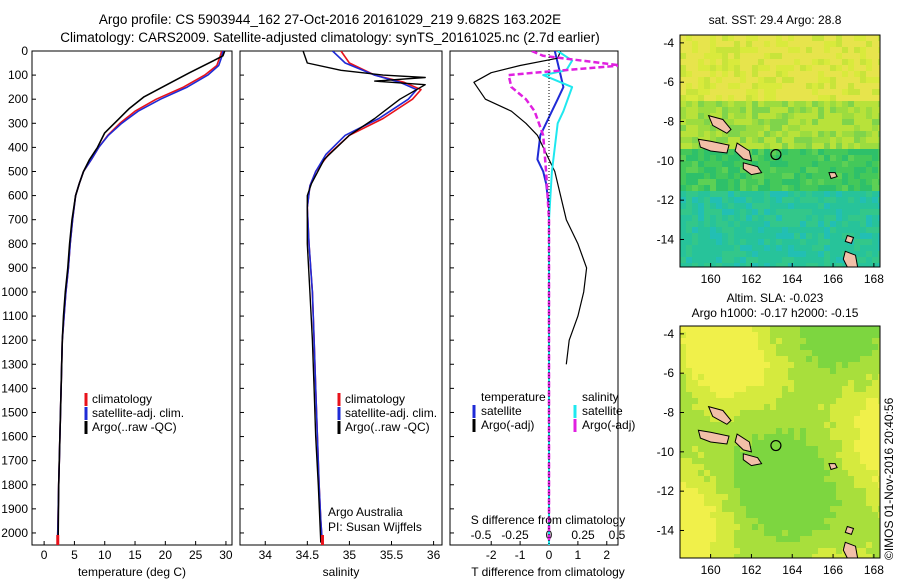 The image size is (900, 580). What do you see at coordinates (14, 388) in the screenshot?
I see `y-tick-label: 1400` at bounding box center [14, 388].